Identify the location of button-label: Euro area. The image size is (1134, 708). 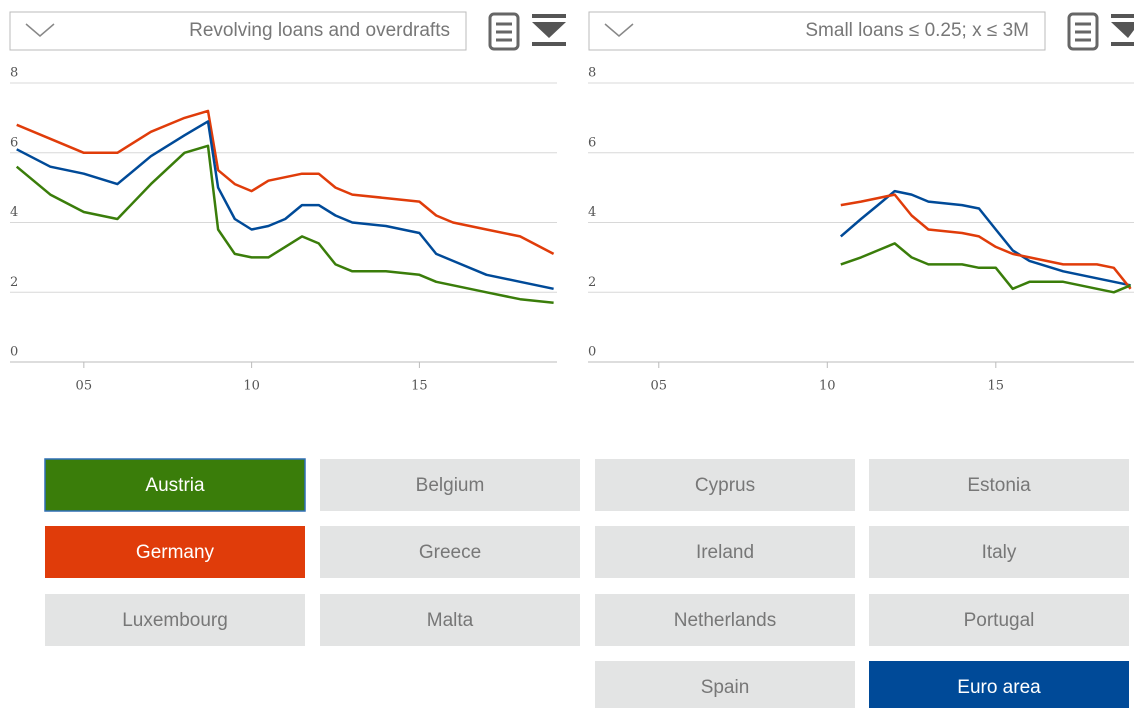
(999, 687).